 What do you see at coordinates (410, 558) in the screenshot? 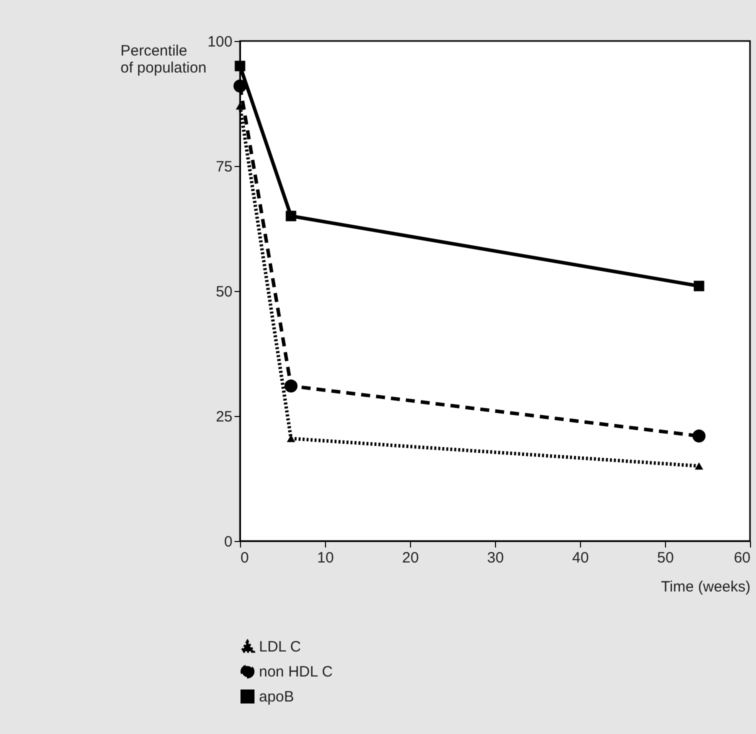
I see `x-tick-label: 20` at bounding box center [410, 558].